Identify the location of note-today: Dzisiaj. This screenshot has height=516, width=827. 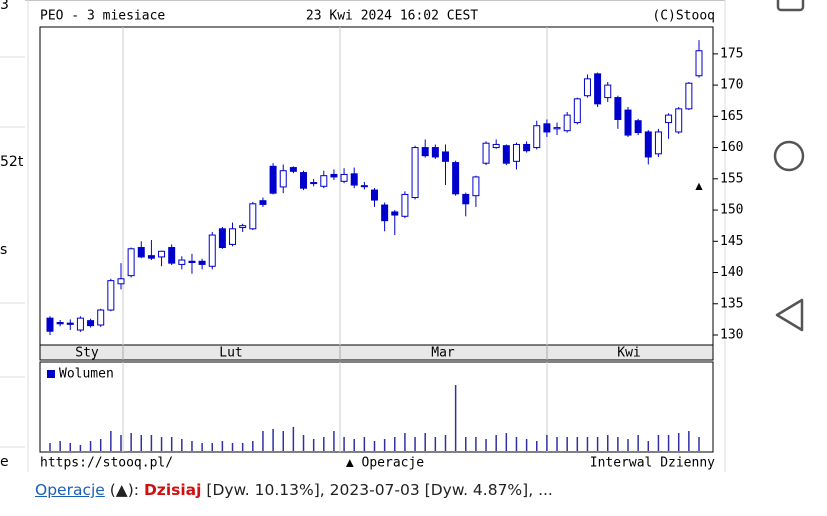
(172, 490).